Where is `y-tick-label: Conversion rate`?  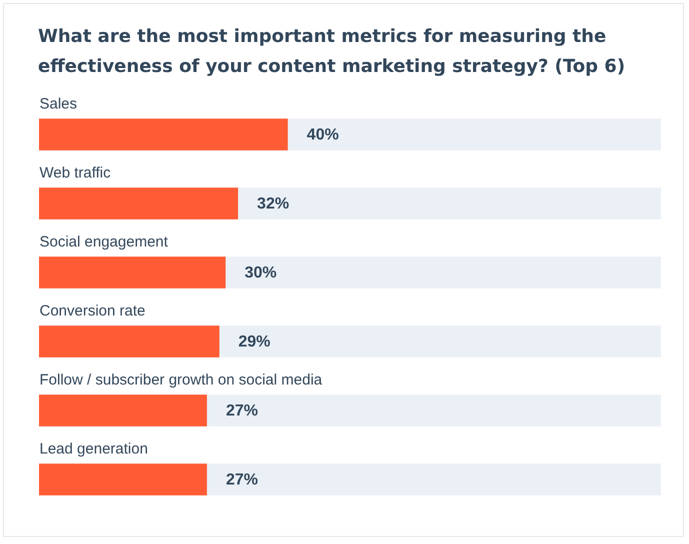 y-tick-label: Conversion rate is located at coordinates (93, 311).